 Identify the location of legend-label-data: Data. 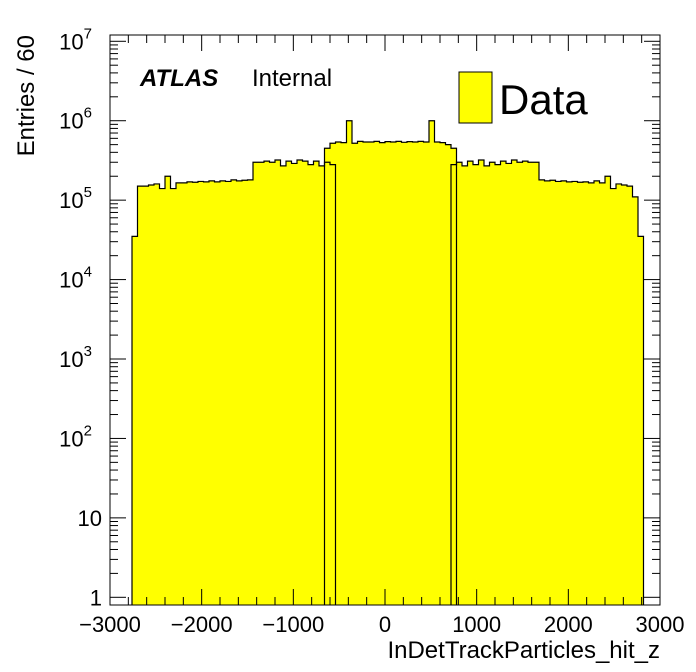
(543, 99).